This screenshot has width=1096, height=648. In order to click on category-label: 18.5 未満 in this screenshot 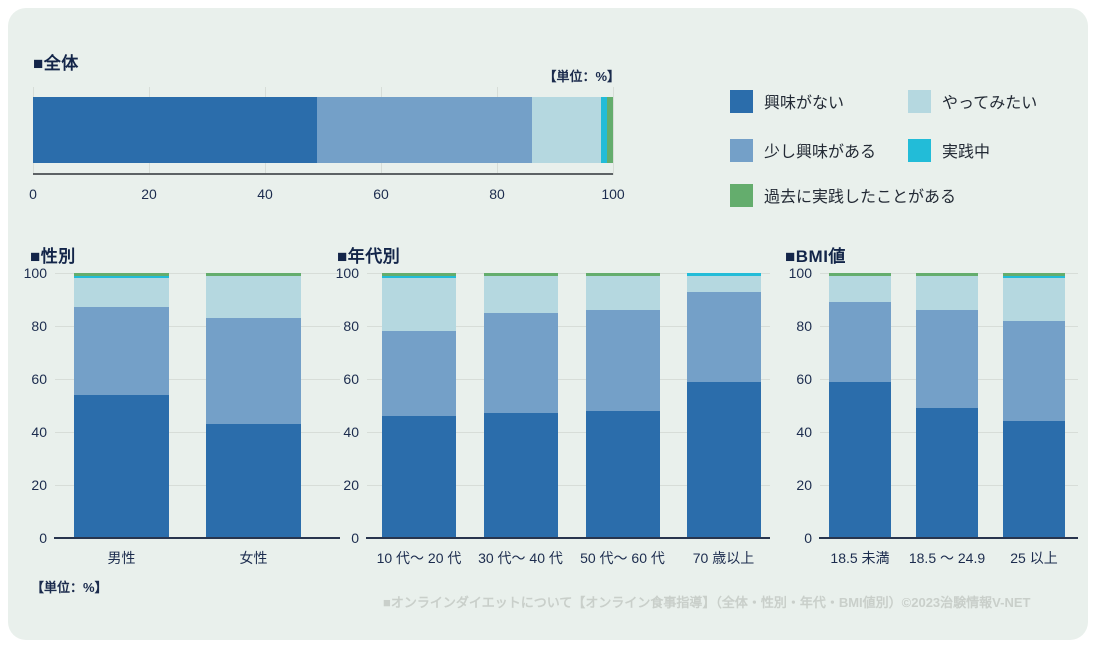, I will do `click(860, 558)`.